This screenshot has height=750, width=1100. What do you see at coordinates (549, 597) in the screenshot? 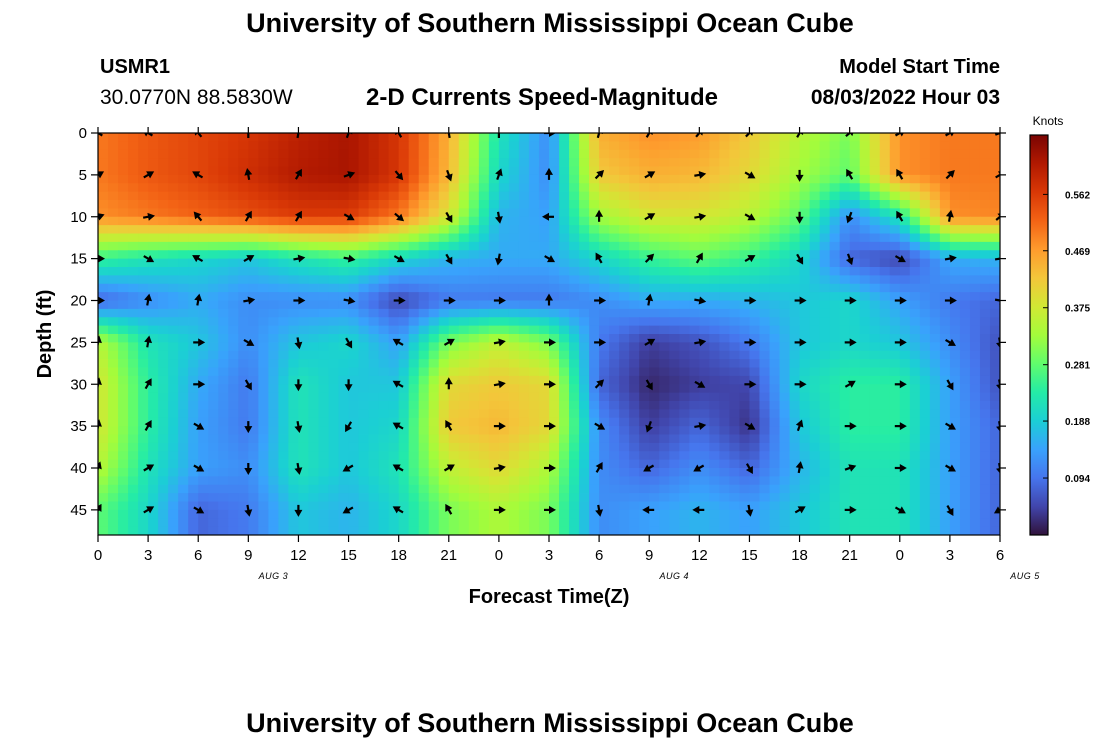
I see `x-axis-label: Forecast Time(Z)` at bounding box center [549, 597].